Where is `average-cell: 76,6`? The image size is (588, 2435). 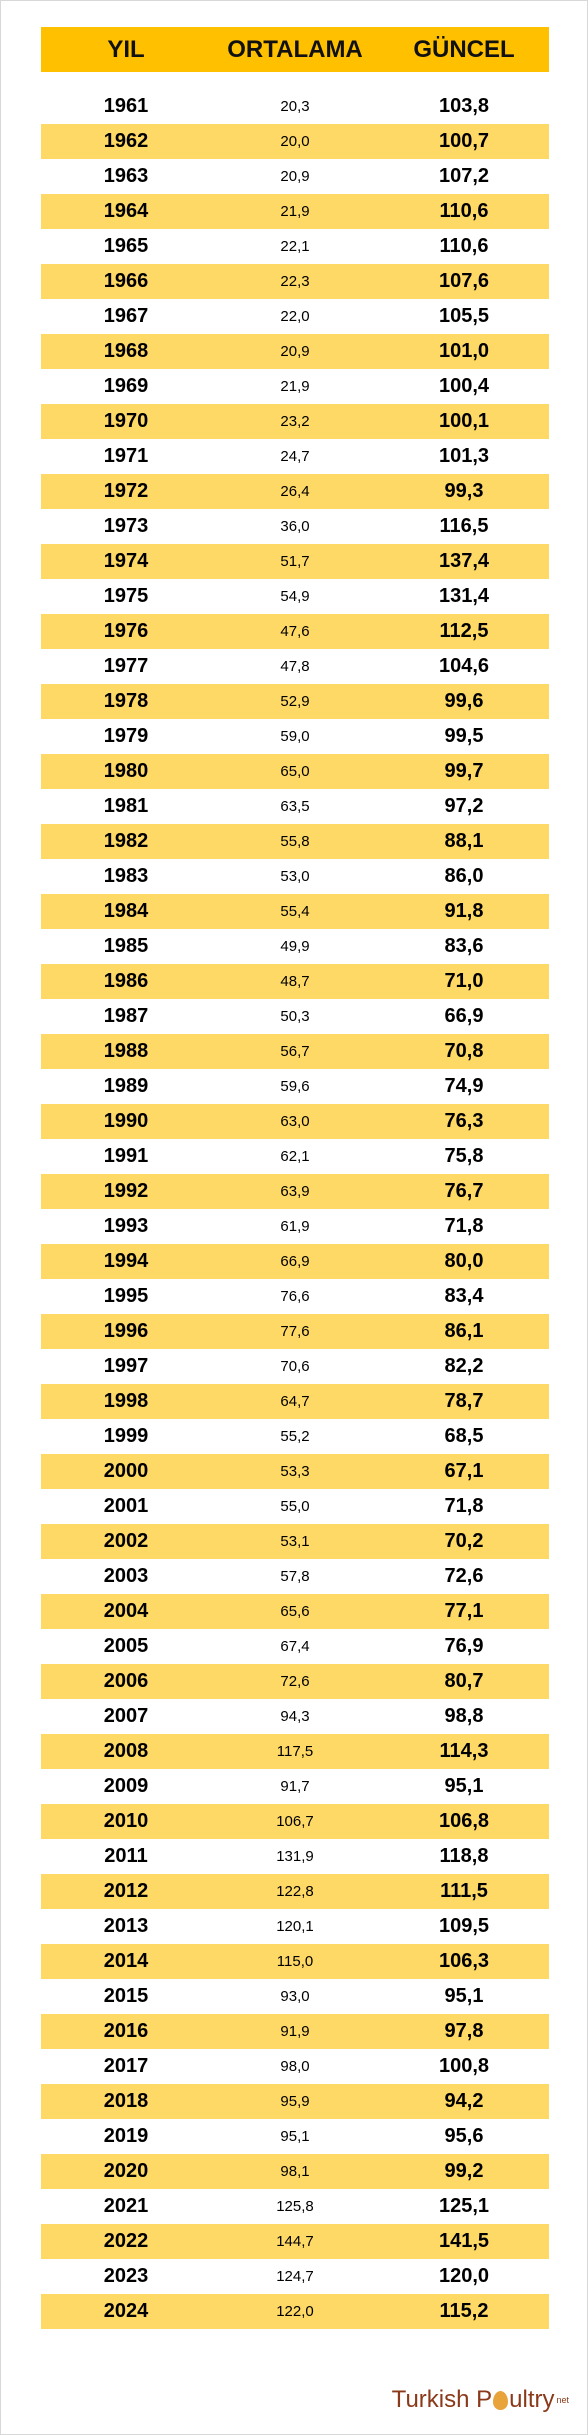 average-cell: 76,6 is located at coordinates (295, 1296).